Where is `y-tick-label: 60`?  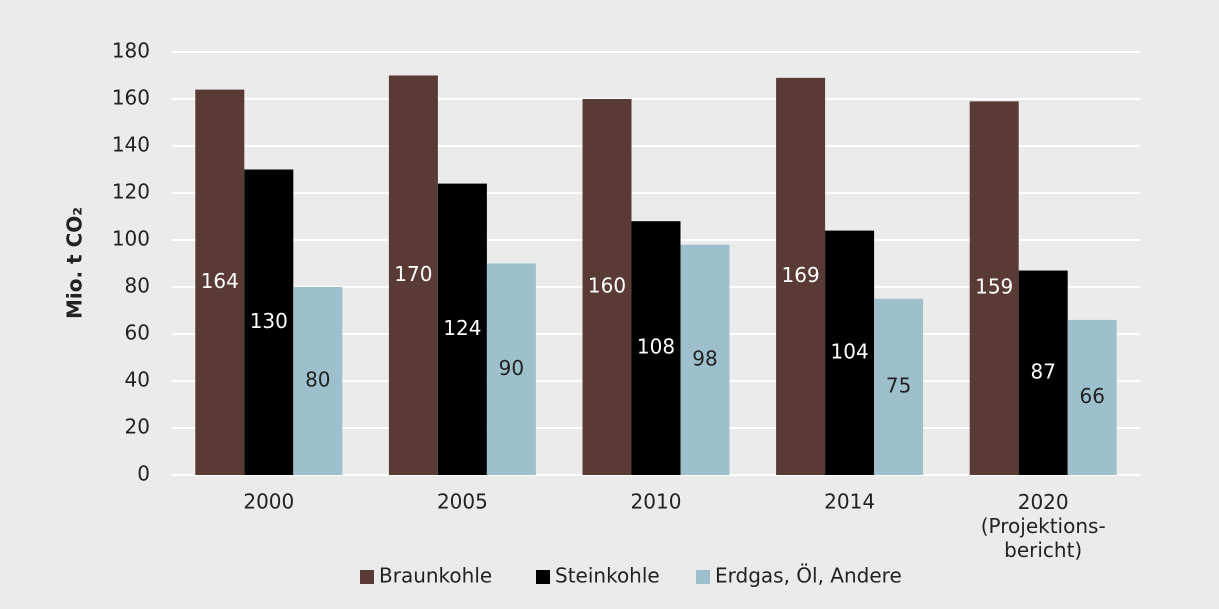
y-tick-label: 60 is located at coordinates (137, 333).